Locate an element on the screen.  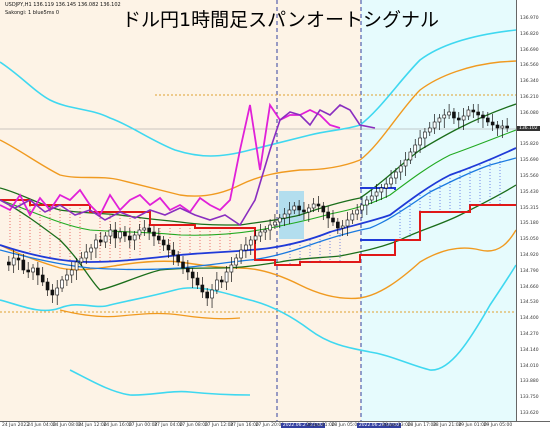
price-axis is located at coordinates (533, 210).